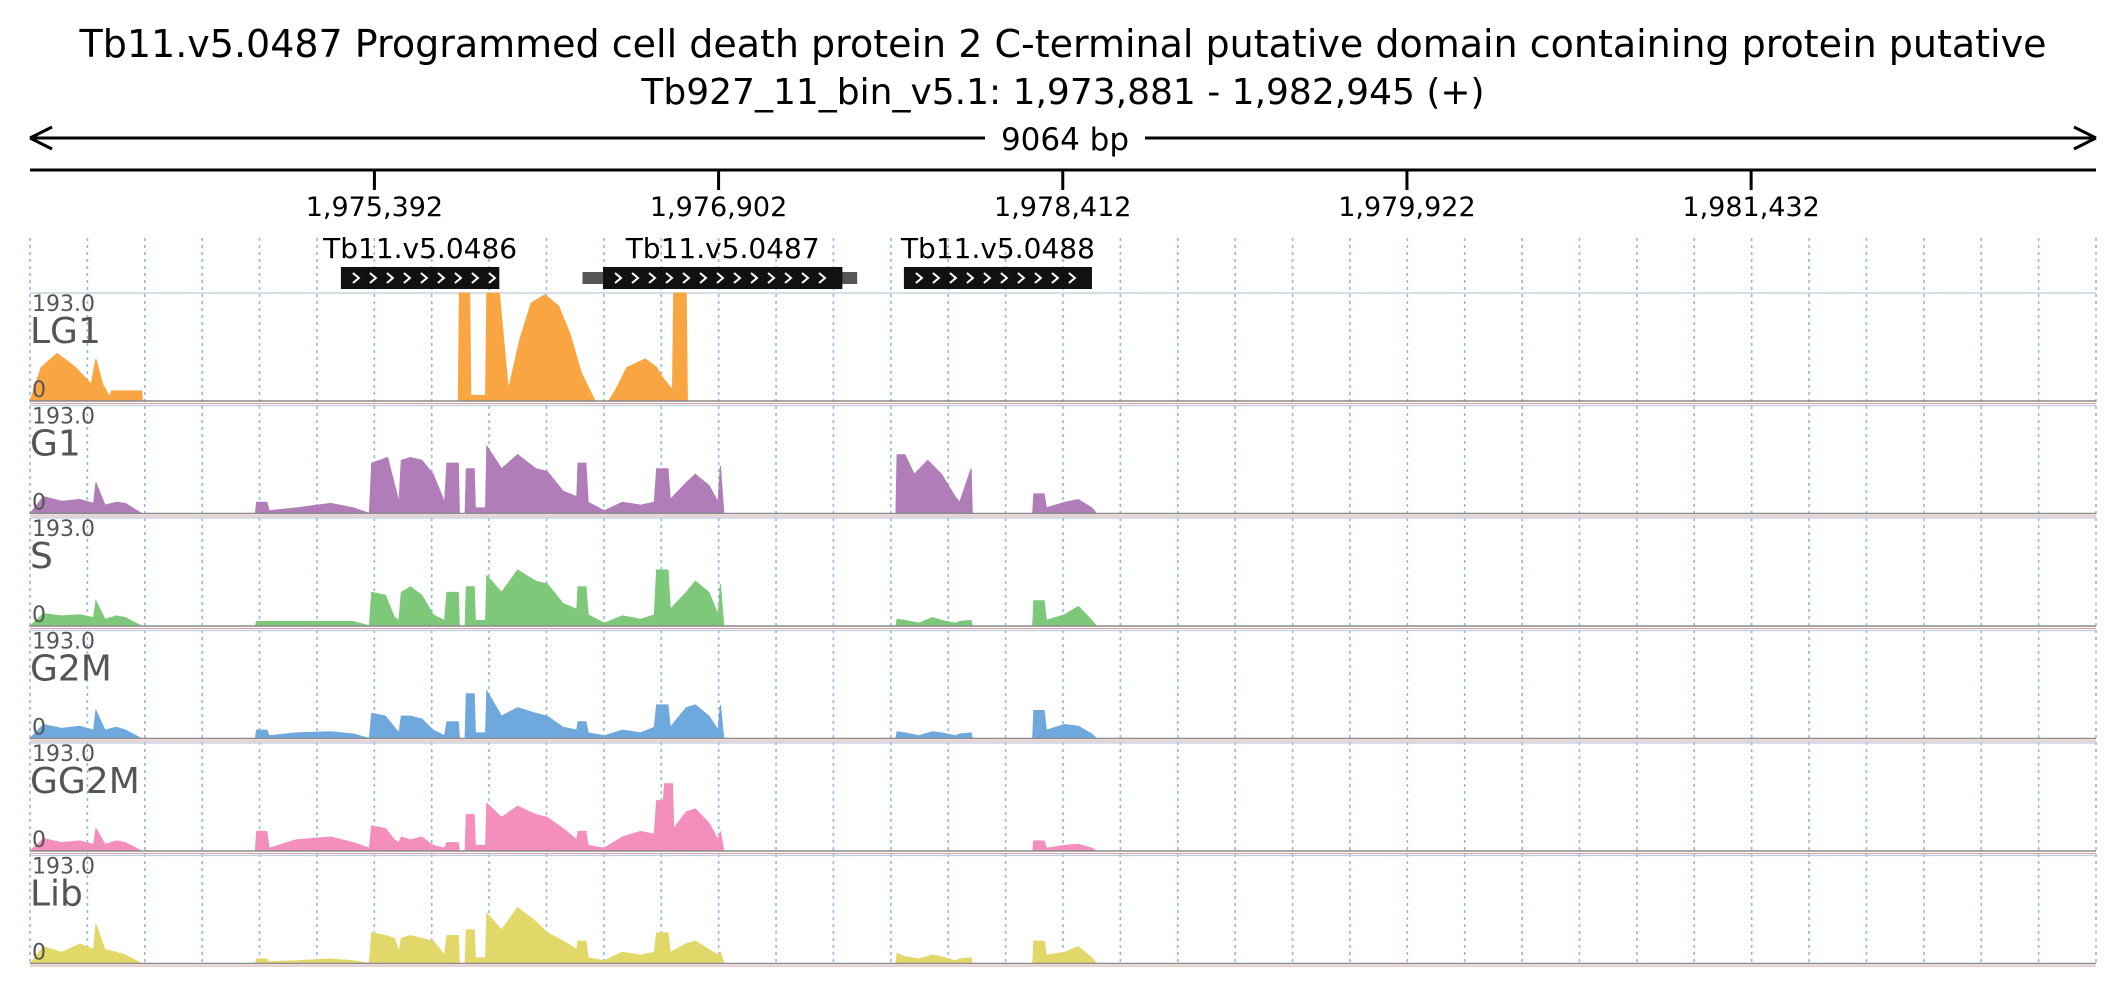 This screenshot has width=2126, height=1000. What do you see at coordinates (374, 207) in the screenshot?
I see `ruler-tick-label: 1,975,392` at bounding box center [374, 207].